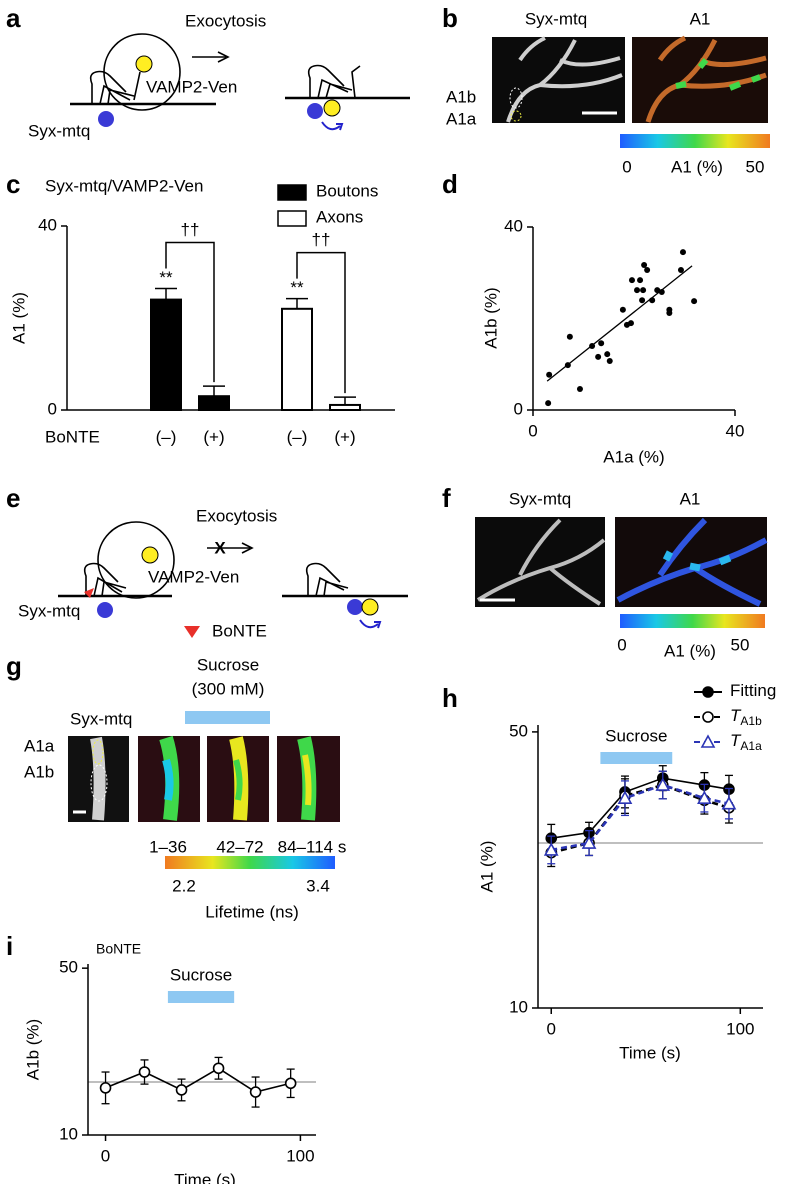 The image size is (788, 1184). Describe the element at coordinates (252, 911) in the screenshot. I see `colorbar-title: Lifetime (ns)` at that location.